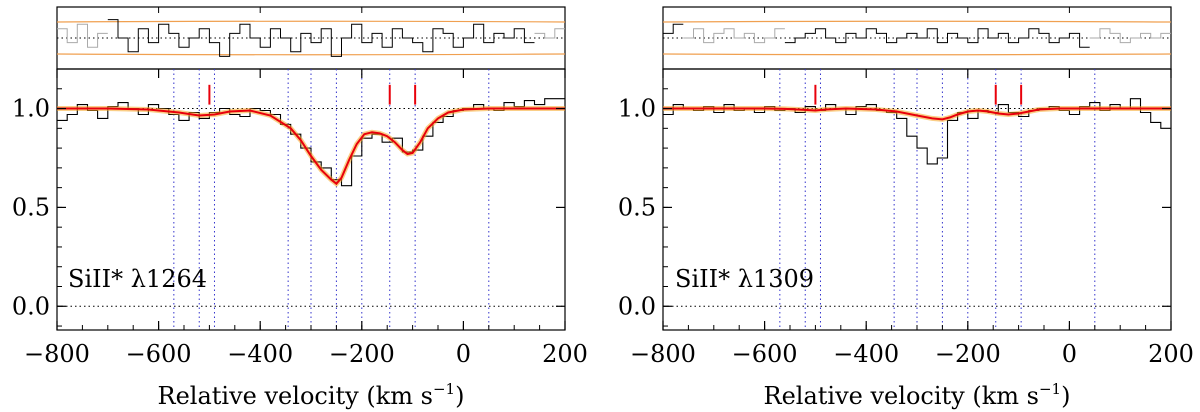 The height and width of the screenshot is (412, 1200). What do you see at coordinates (137, 279) in the screenshot?
I see `ion-label: SiII* λ1264` at bounding box center [137, 279].